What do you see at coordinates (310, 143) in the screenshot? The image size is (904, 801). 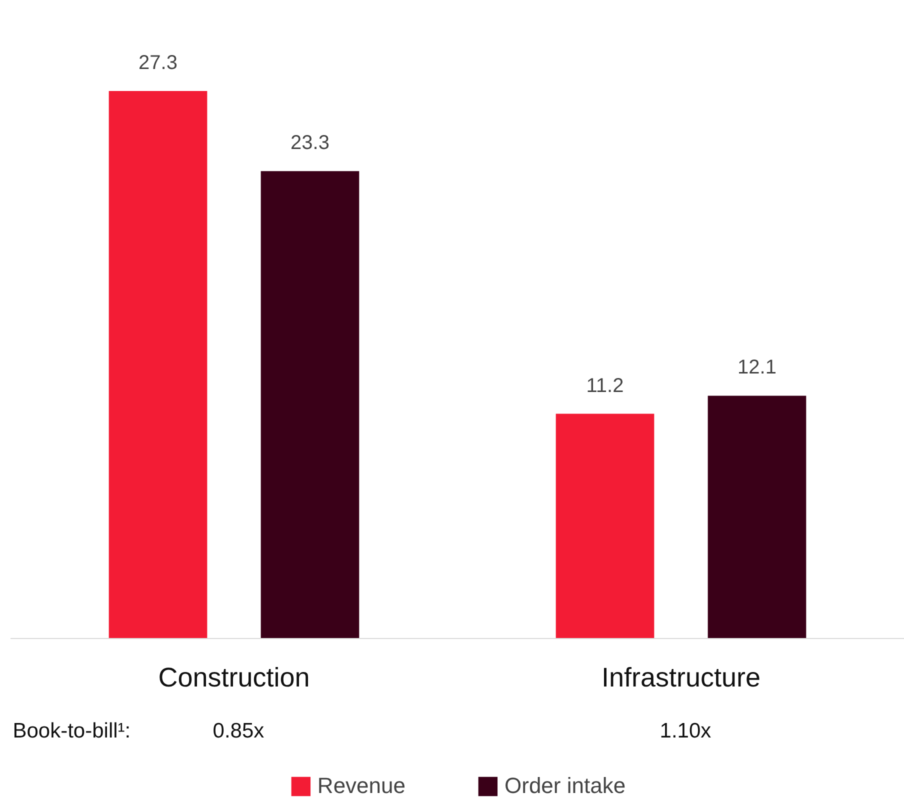 I see `data-label: 23.3` at bounding box center [310, 143].